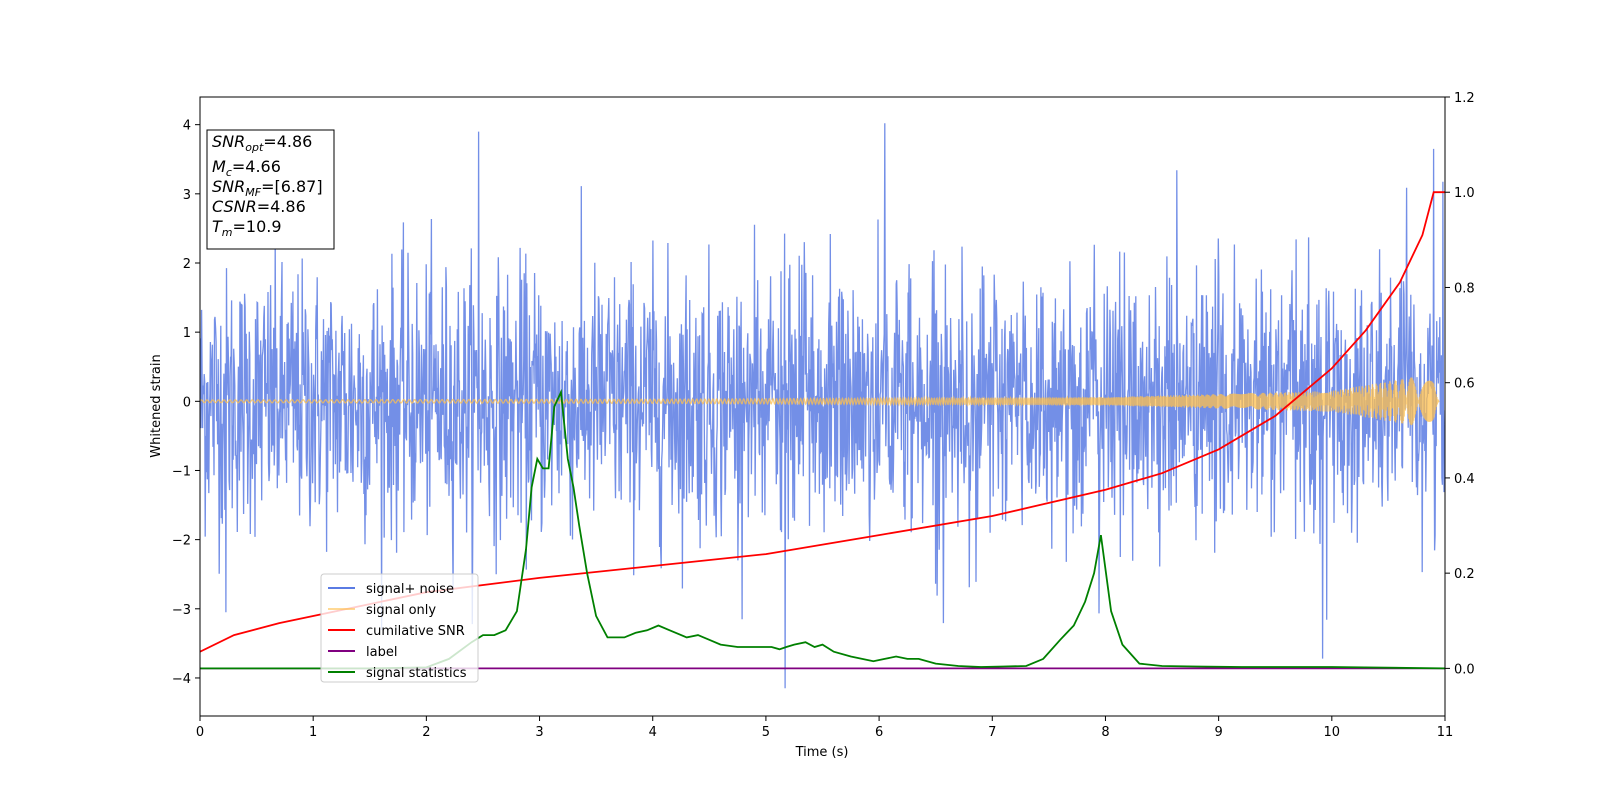 Image resolution: width=1600 pixels, height=800 pixels. What do you see at coordinates (257, 226) in the screenshot?
I see `annotation-value: =10.9` at bounding box center [257, 226].